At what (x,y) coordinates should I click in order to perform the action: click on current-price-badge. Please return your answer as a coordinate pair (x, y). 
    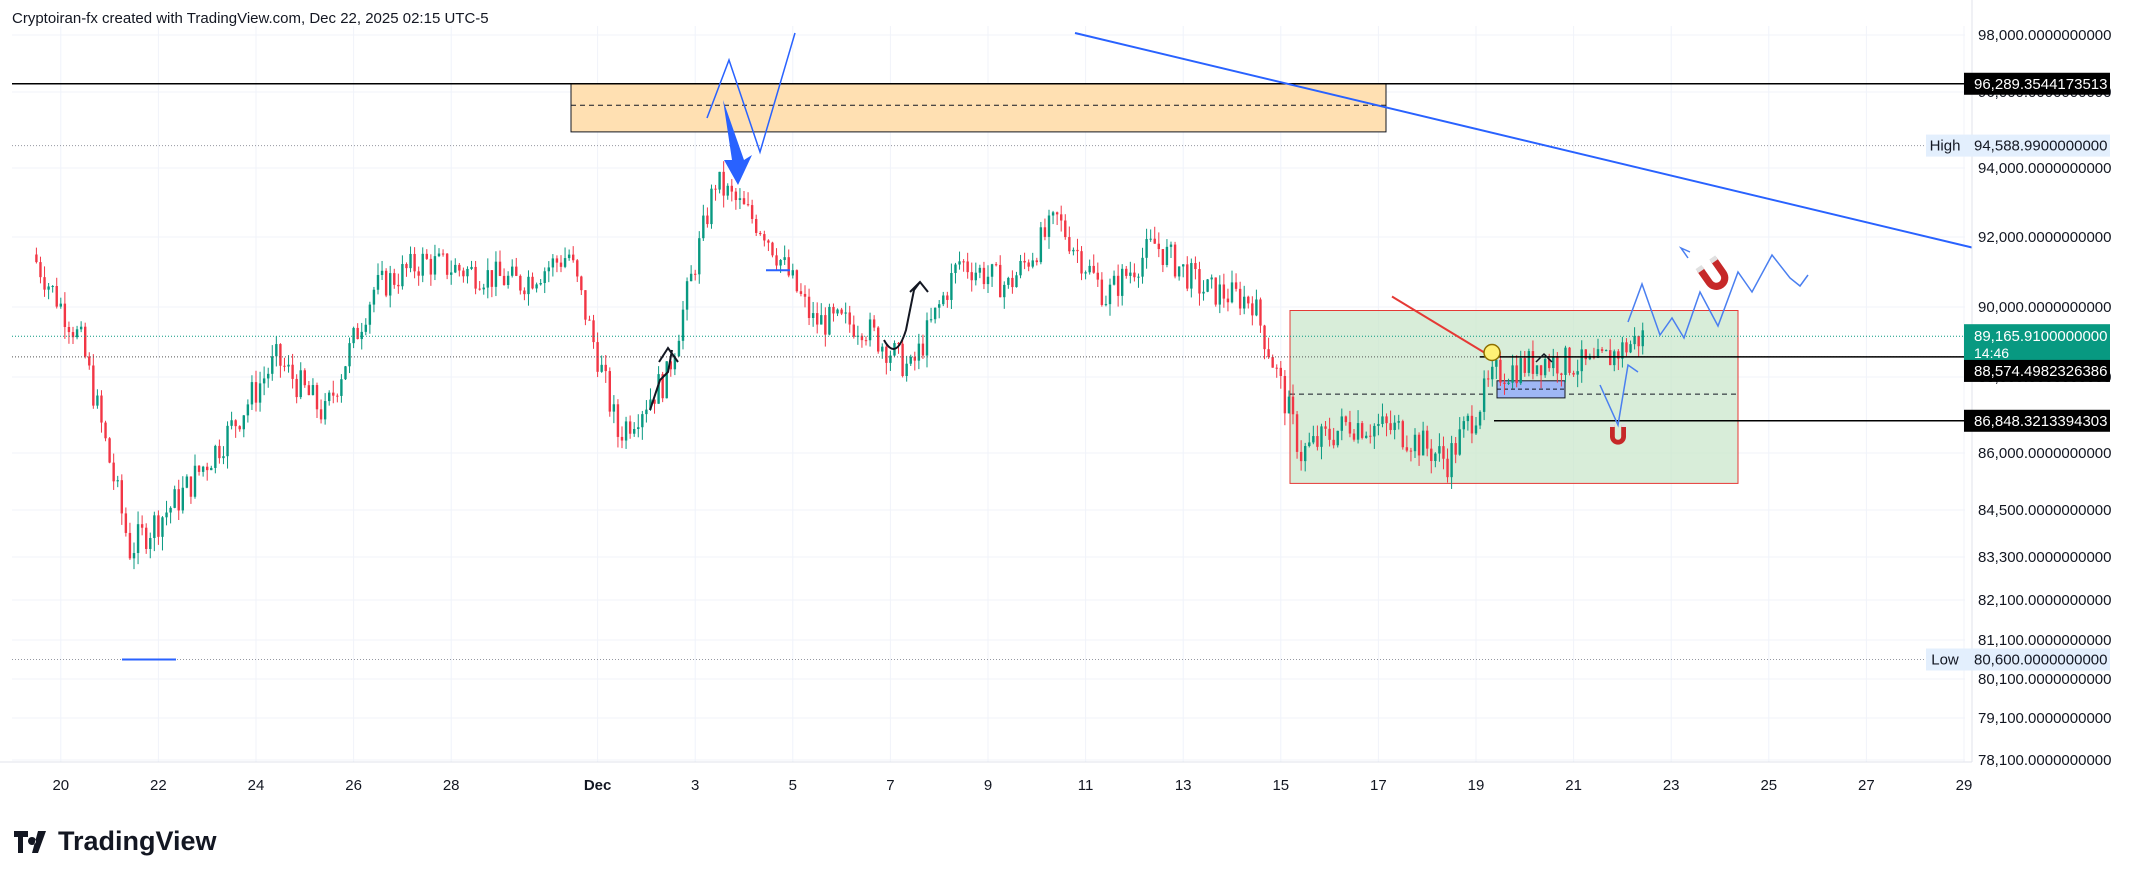
    Looking at the image, I should click on (2037, 343).